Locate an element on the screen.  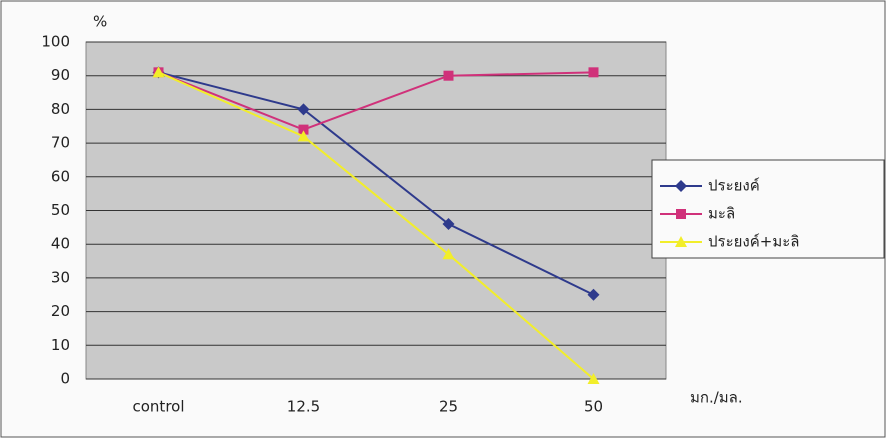
y-tick-label: 70 is located at coordinates (60, 143).